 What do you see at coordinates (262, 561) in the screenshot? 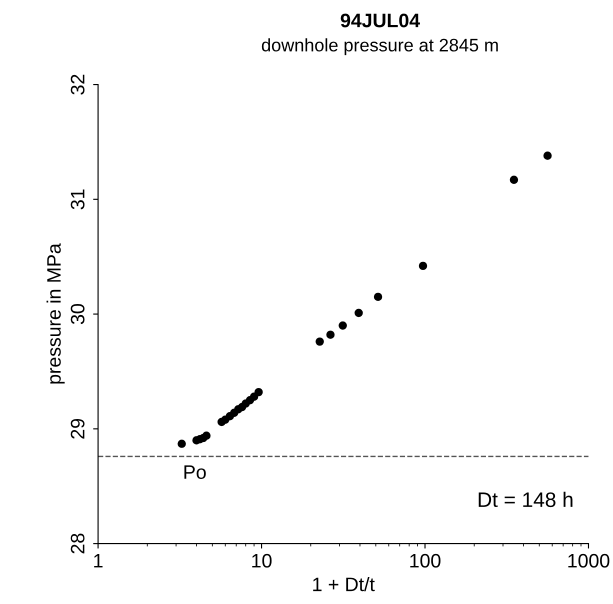
I see `x-tick-label: 10` at bounding box center [262, 561].